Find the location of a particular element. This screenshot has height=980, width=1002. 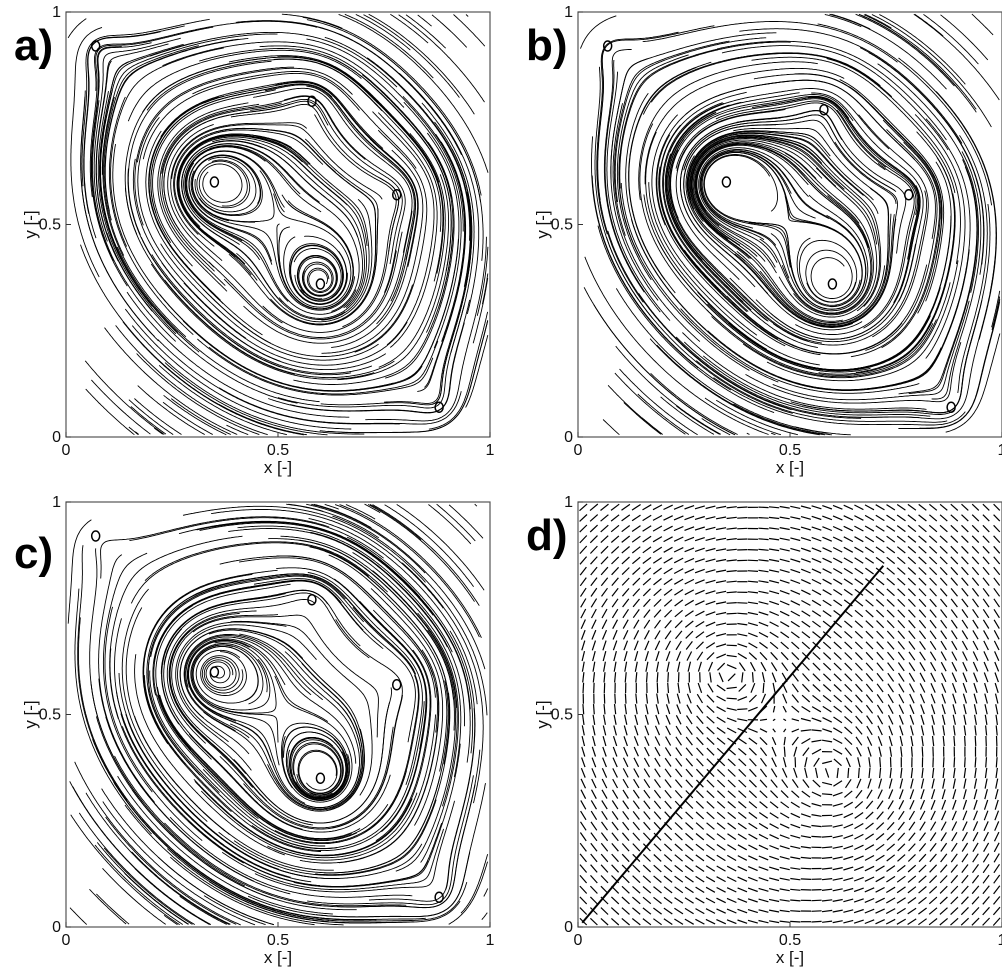

x-axis-label: x [-] is located at coordinates (278, 957).